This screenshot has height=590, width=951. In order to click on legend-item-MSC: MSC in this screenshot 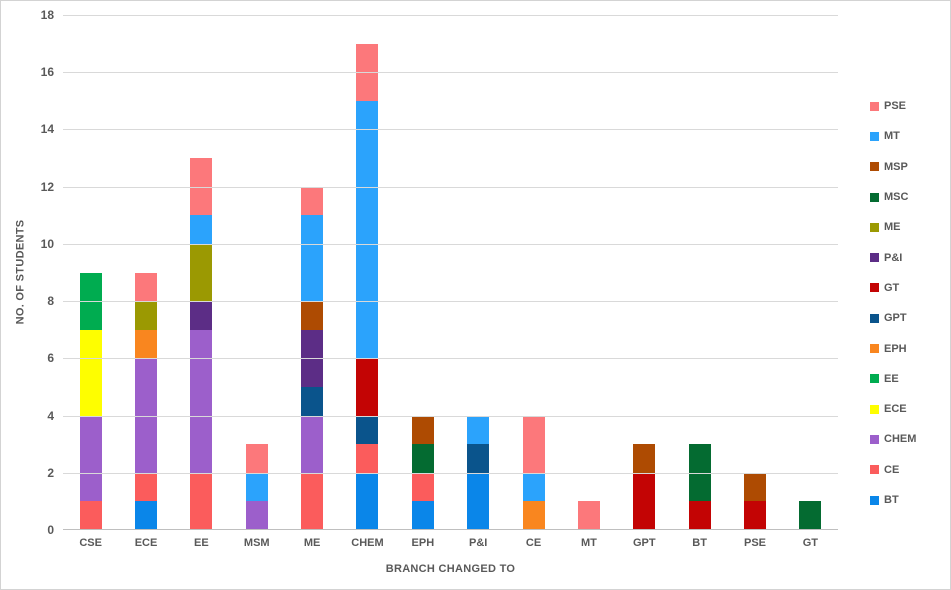, I will do `click(910, 197)`.